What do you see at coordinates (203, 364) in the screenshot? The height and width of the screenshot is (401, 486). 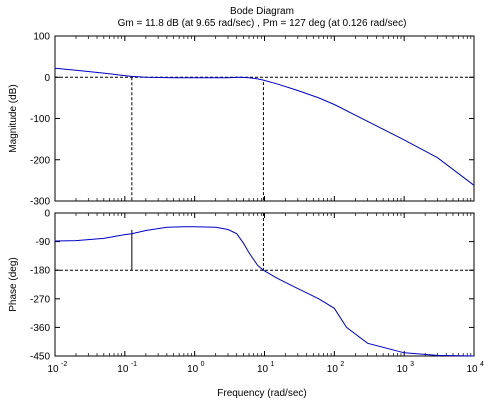 I see `x-tick-exponent: 0` at bounding box center [203, 364].